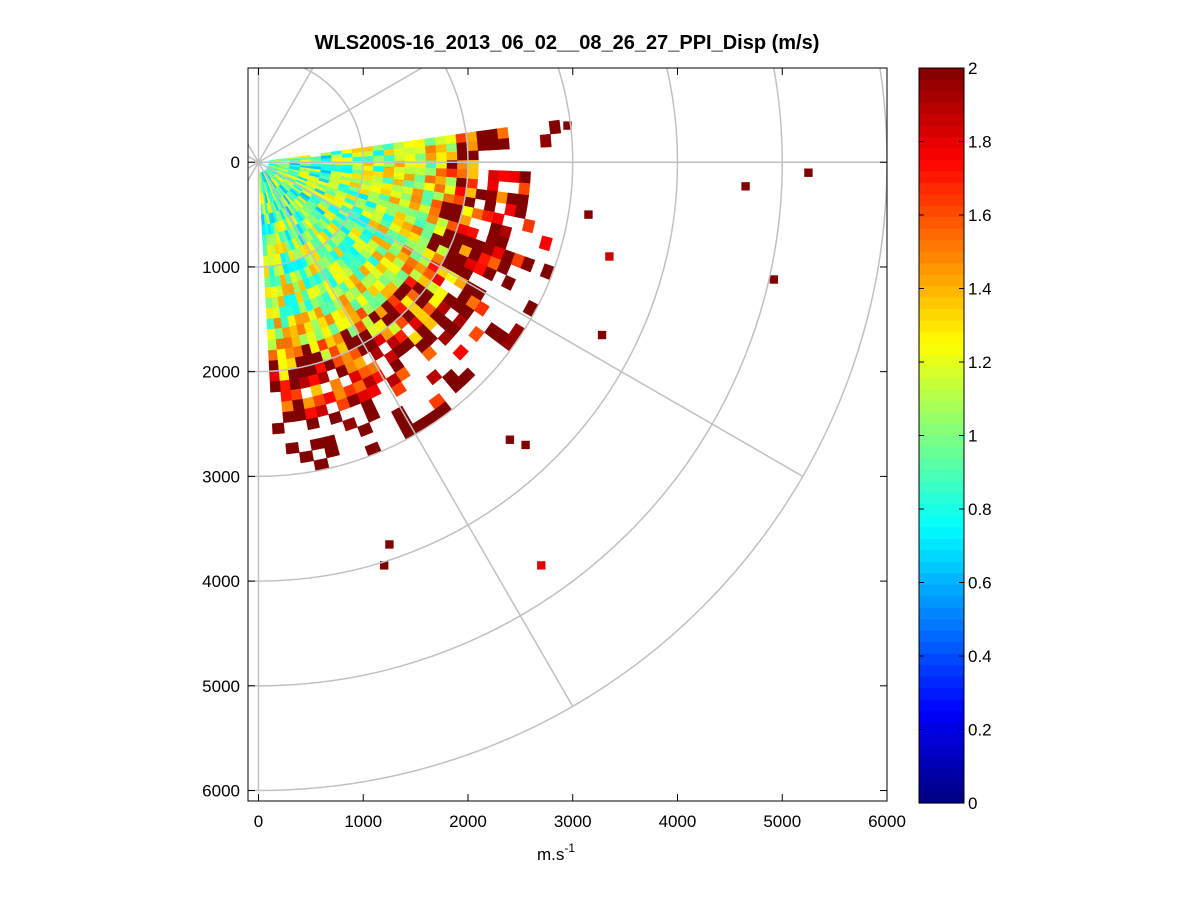 This screenshot has height=901, width=1201. Describe the element at coordinates (221, 581) in the screenshot. I see `y-tick-label: 4000` at that location.